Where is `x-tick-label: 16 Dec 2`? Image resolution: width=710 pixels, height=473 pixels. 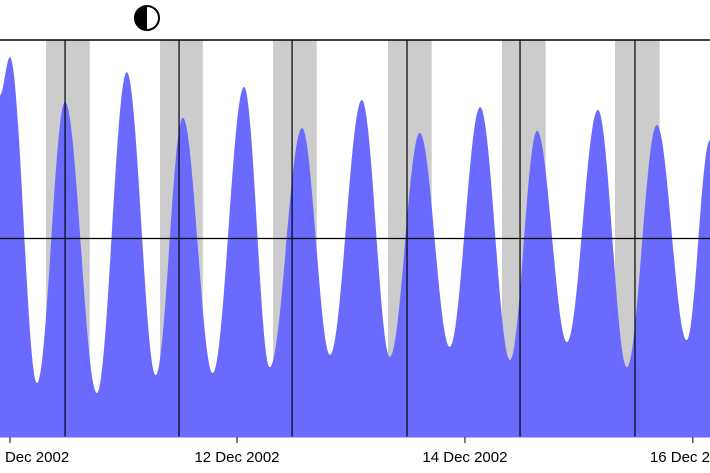
x-tick-label: 16 Dec 2 is located at coordinates (680, 457).